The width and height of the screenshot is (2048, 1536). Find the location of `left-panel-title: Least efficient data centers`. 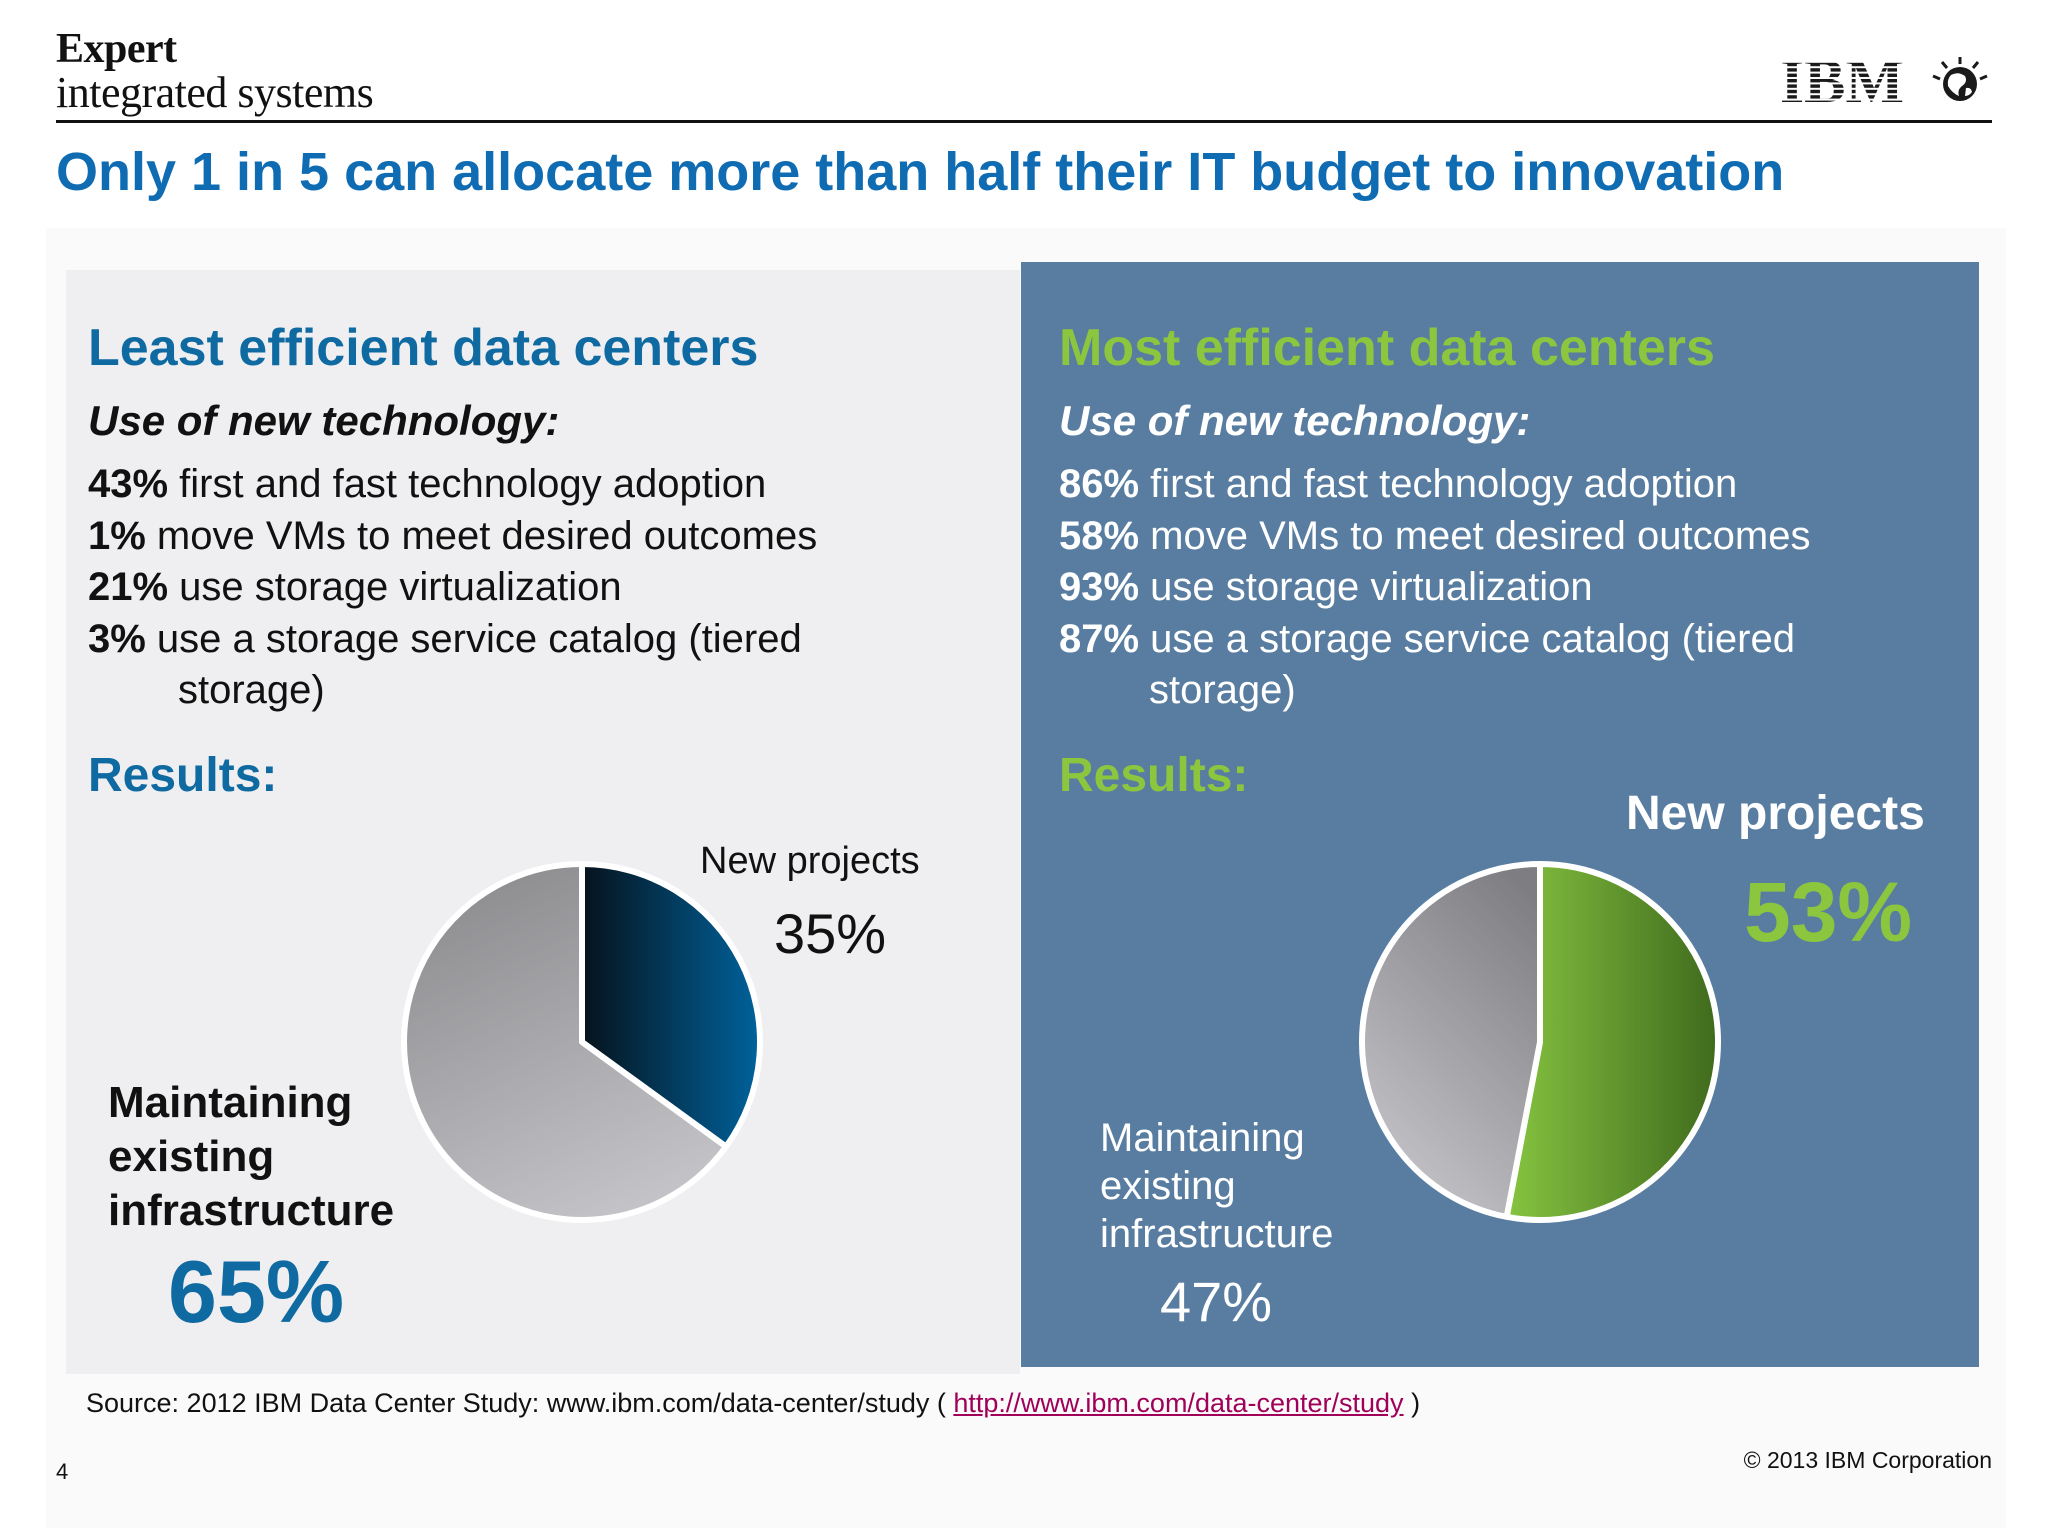

left-panel-title: Least efficient data centers is located at coordinates (423, 348).